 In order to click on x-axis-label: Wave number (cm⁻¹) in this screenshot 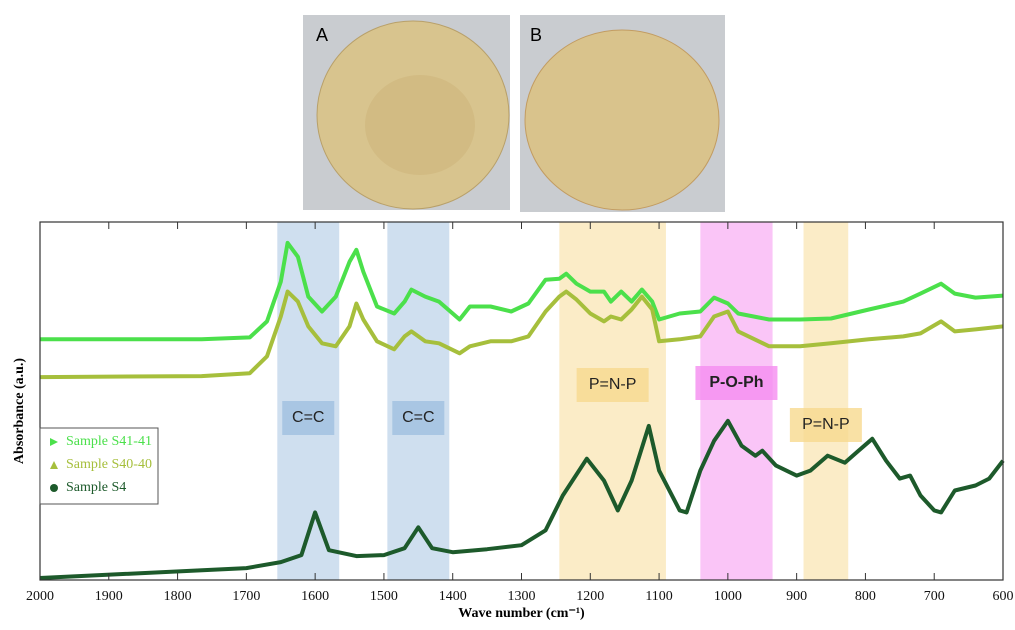, I will do `click(521, 613)`.